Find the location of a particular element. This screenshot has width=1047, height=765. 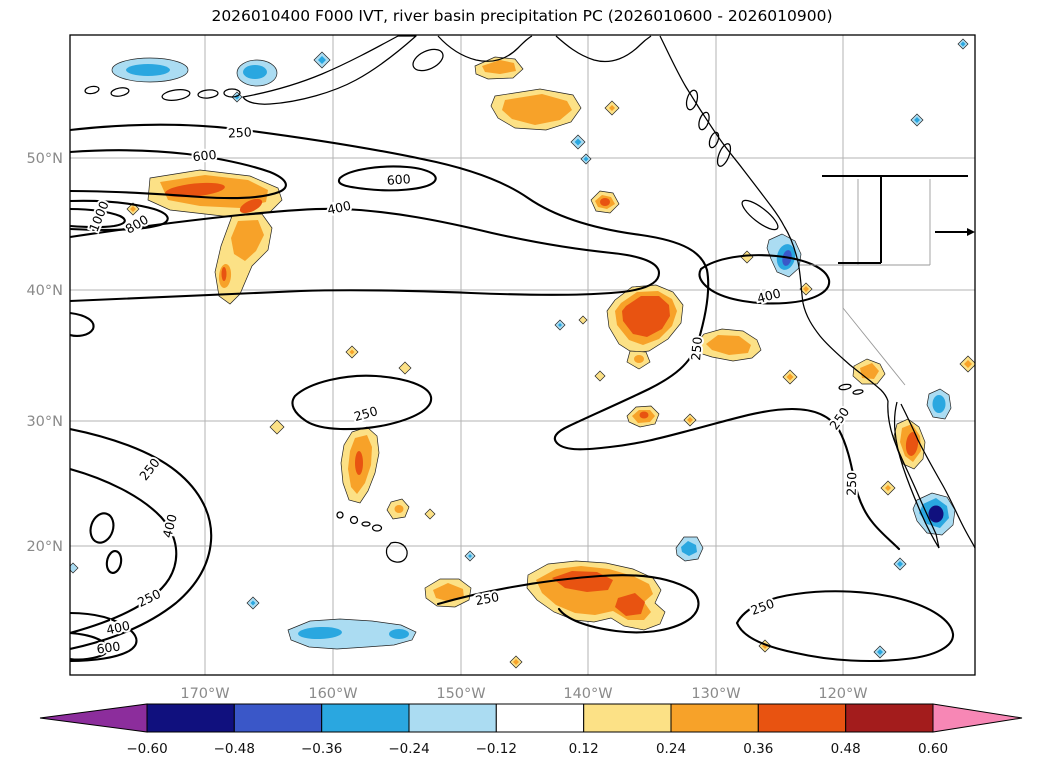

coastline-alaska-peninsula is located at coordinates (329, 70).